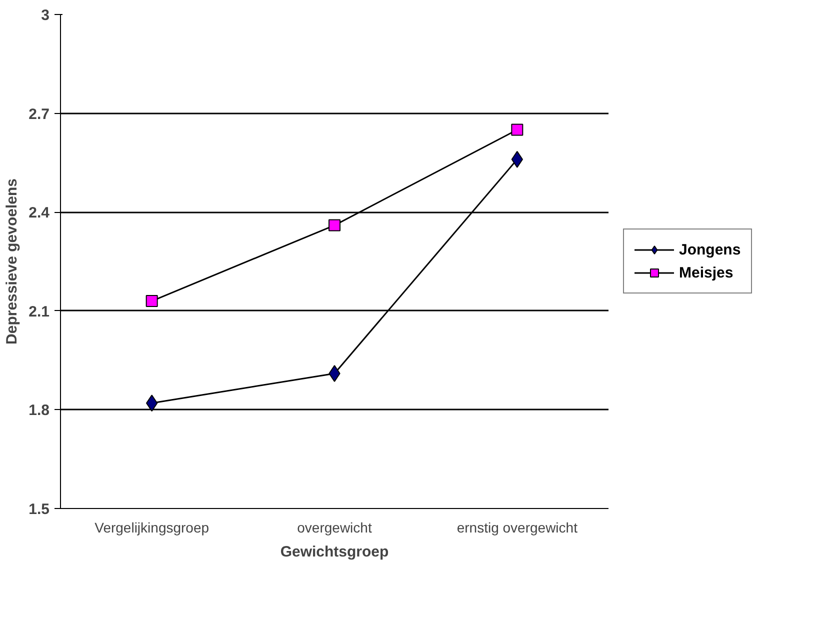 Image resolution: width=831 pixels, height=634 pixels. Describe the element at coordinates (39, 311) in the screenshot. I see `y-tick-label: 2.1` at that location.